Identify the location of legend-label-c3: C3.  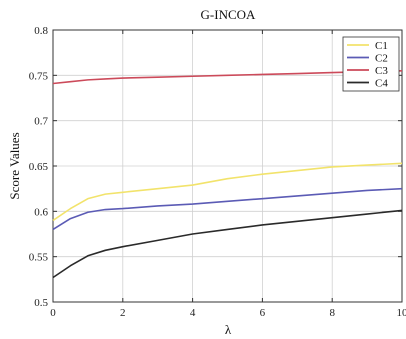
(381, 71).